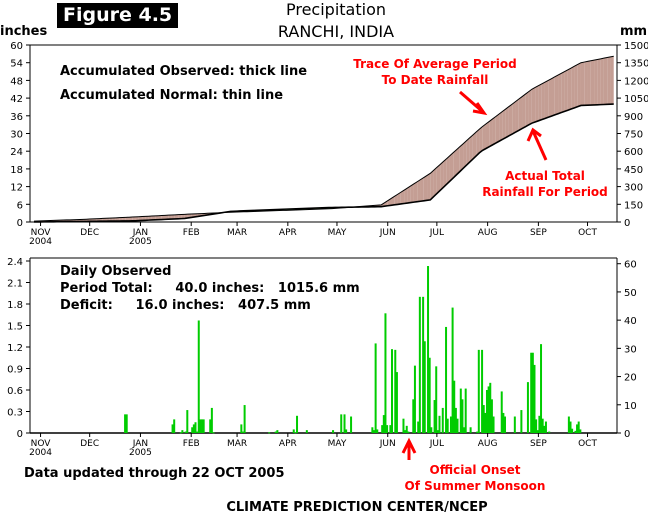 The image size is (648, 518). What do you see at coordinates (185, 305) in the screenshot?
I see `deficit-total: Deficit: 16.0 inches: 407.5 mm` at bounding box center [185, 305].